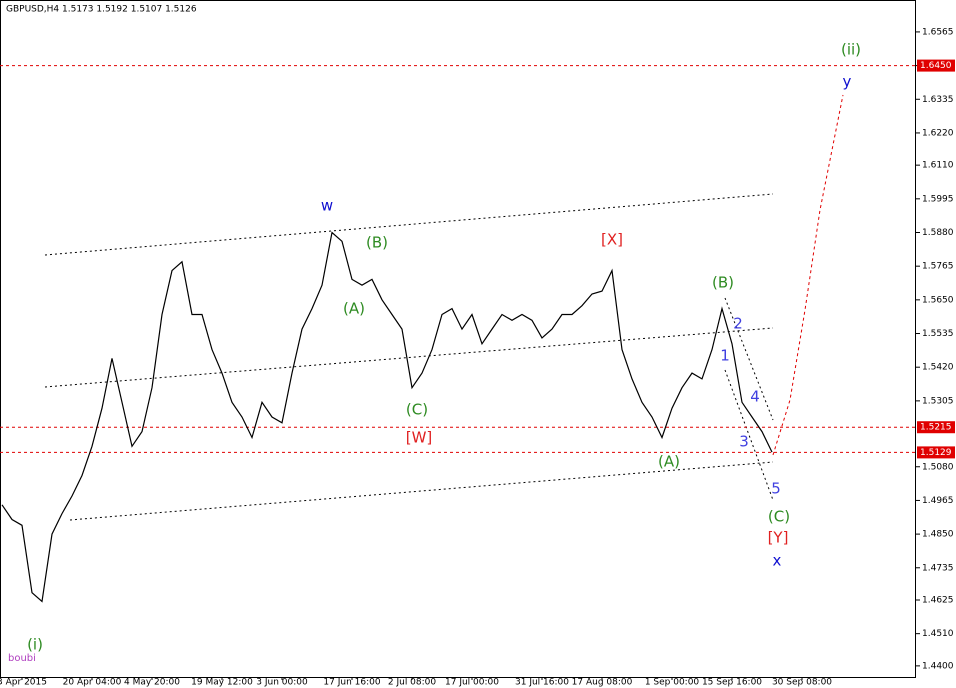 The width and height of the screenshot is (956, 688). What do you see at coordinates (778, 538) in the screenshot?
I see `wave-label: [Y]` at bounding box center [778, 538].